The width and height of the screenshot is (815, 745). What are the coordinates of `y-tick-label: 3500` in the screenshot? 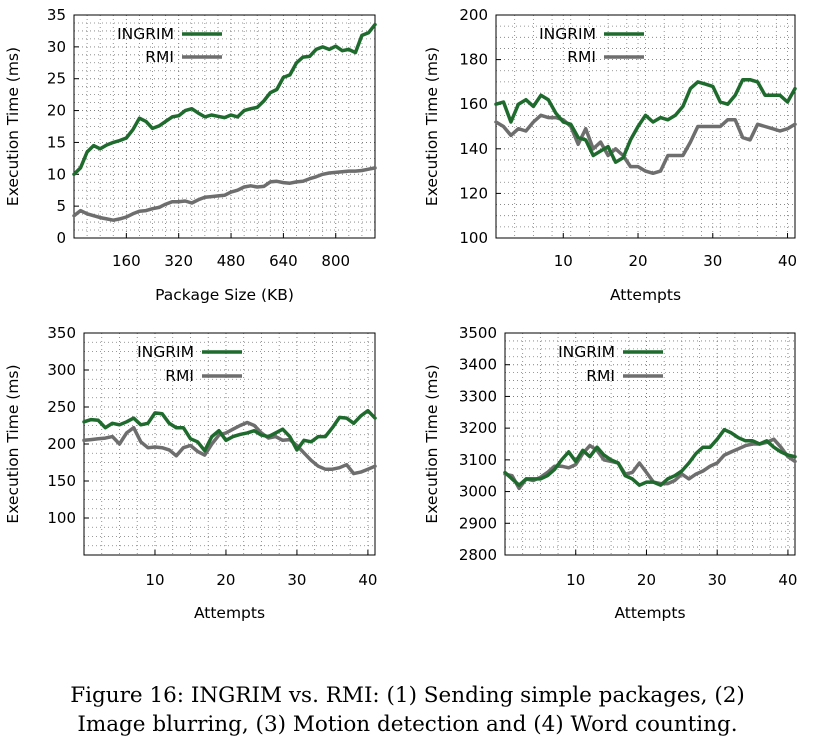 It's located at (478, 333).